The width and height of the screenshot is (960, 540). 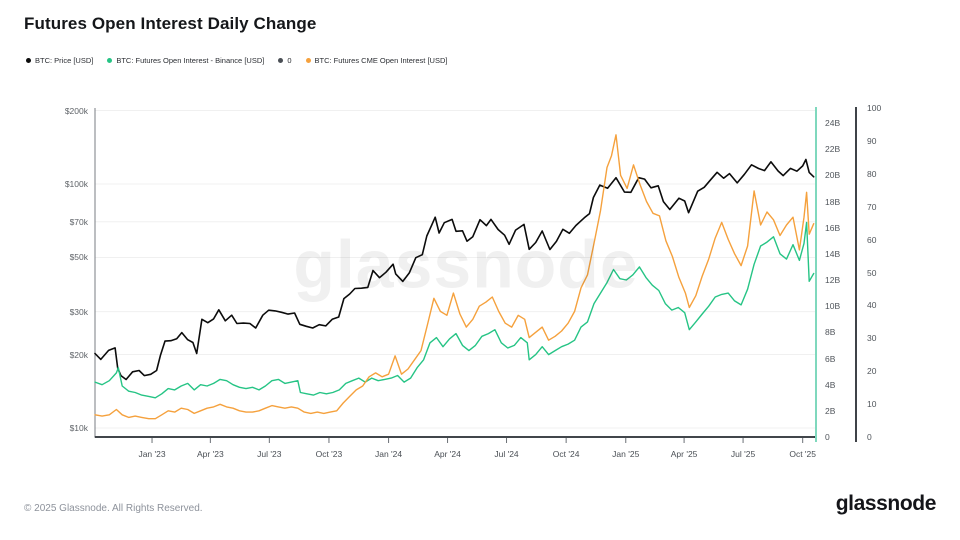 I want to click on copyright-text: © 2025 Glassnode. All Rights Reserved., so click(x=113, y=508).